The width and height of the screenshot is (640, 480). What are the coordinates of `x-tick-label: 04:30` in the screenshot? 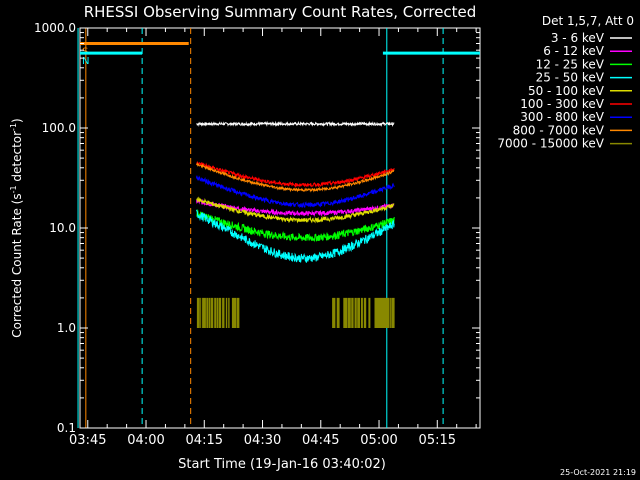 It's located at (262, 440).